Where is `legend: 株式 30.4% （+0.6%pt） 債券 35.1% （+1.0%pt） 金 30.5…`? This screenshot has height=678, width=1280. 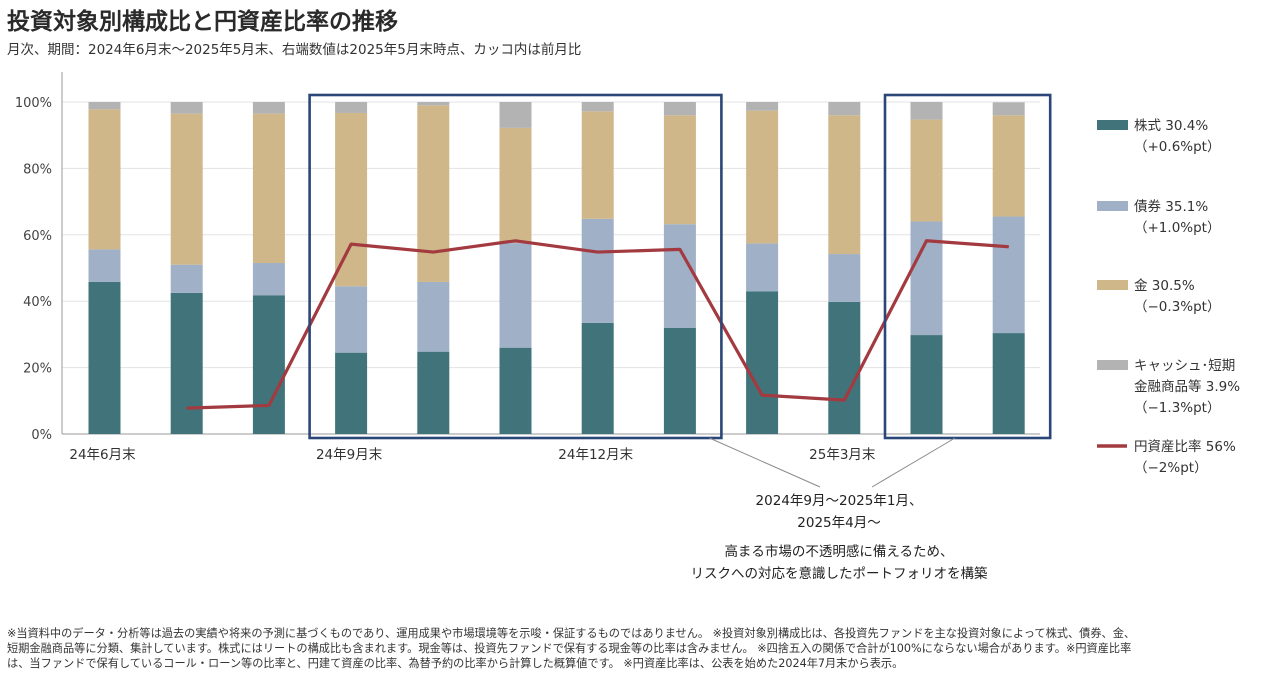 legend: 株式 30.4% （+0.6%pt） 債券 35.1% （+1.0%pt） 金 30.5… is located at coordinates (1168, 297).